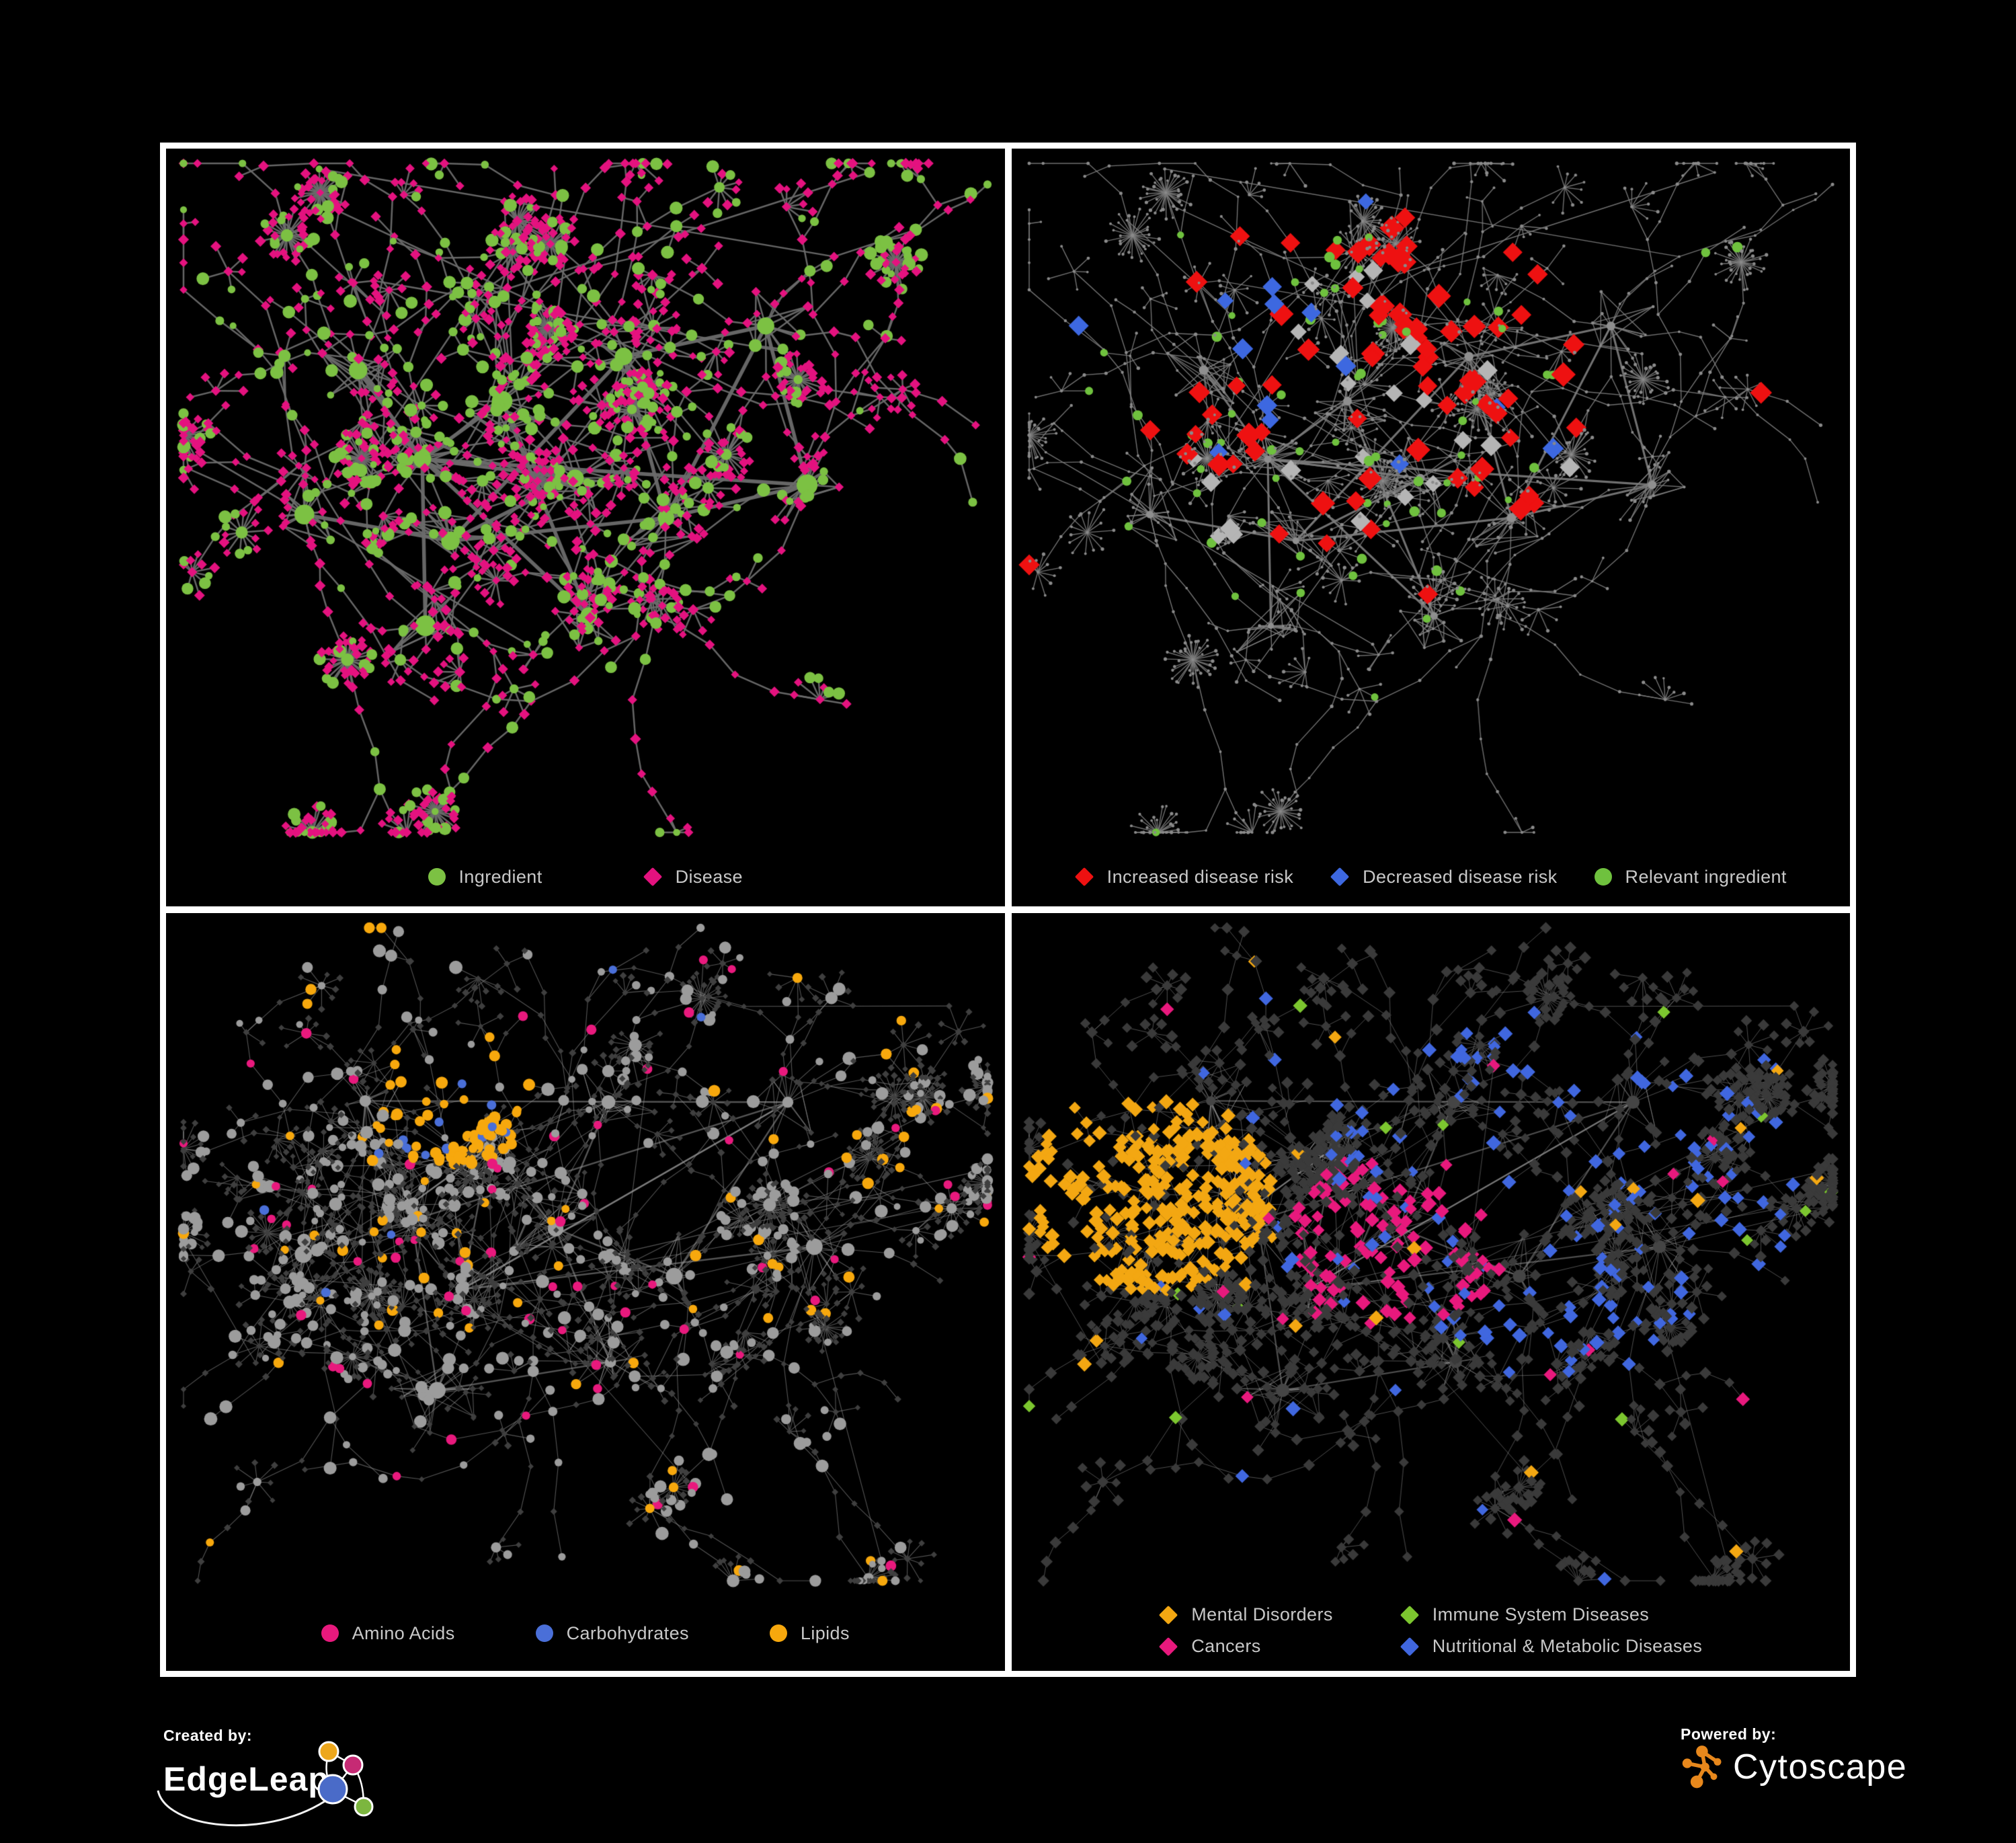 The height and width of the screenshot is (1843, 2016). Describe the element at coordinates (1200, 876) in the screenshot. I see `legend-label: Increased disease risk` at that location.